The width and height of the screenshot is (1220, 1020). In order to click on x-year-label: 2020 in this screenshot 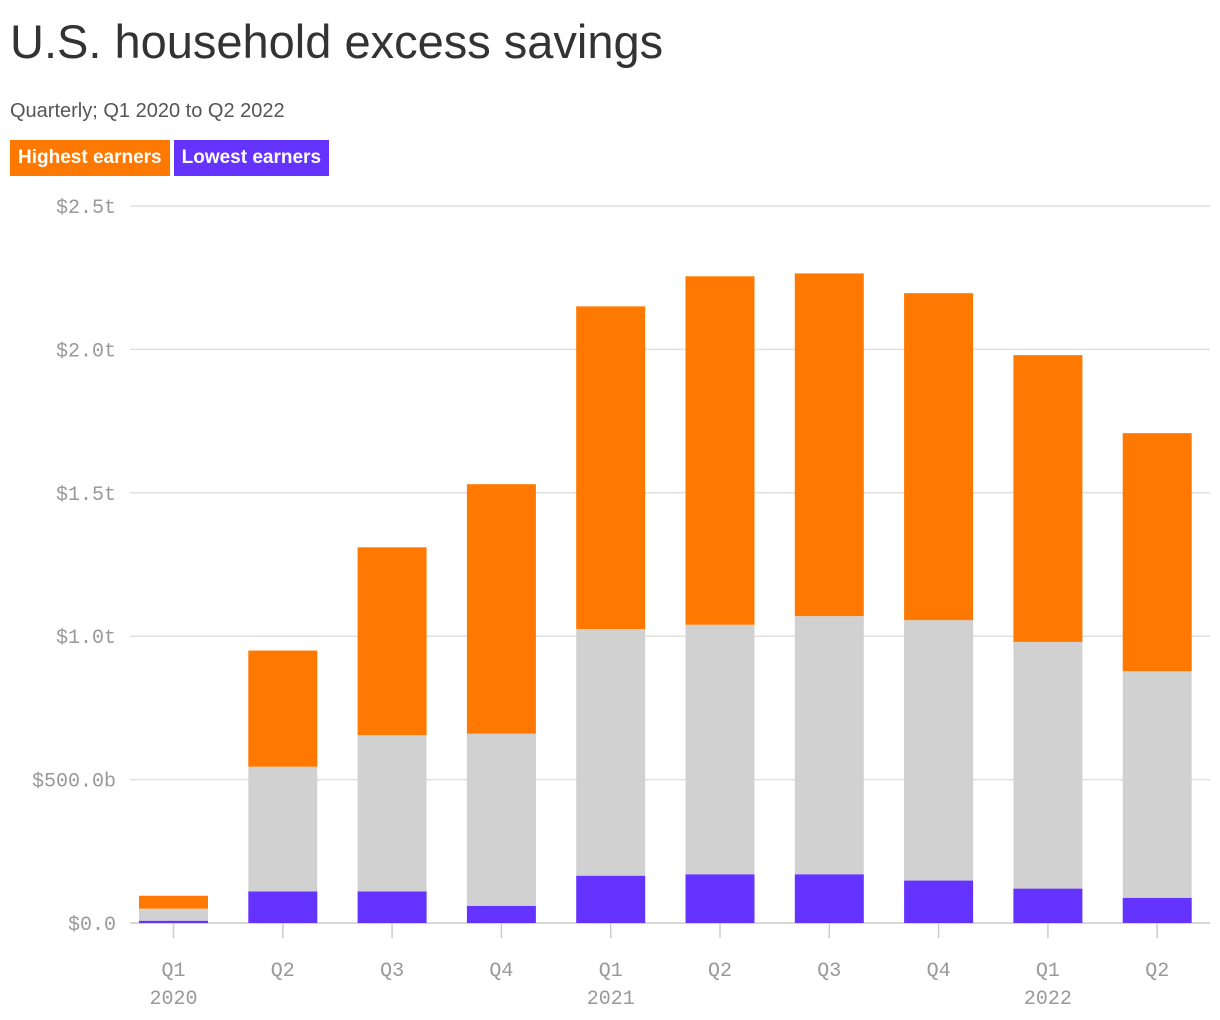, I will do `click(173, 999)`.